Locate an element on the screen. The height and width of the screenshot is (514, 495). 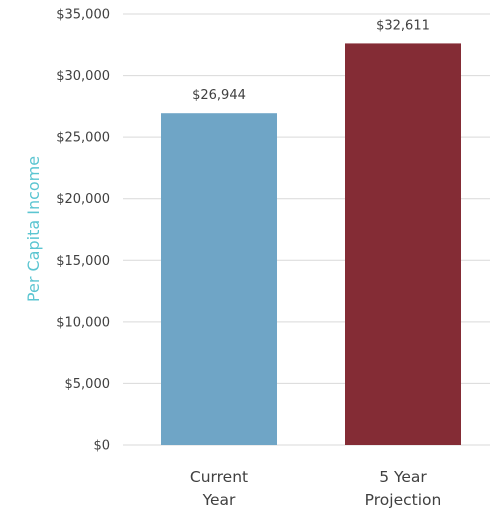
y-tick-label: $20,000 is located at coordinates (83, 199).